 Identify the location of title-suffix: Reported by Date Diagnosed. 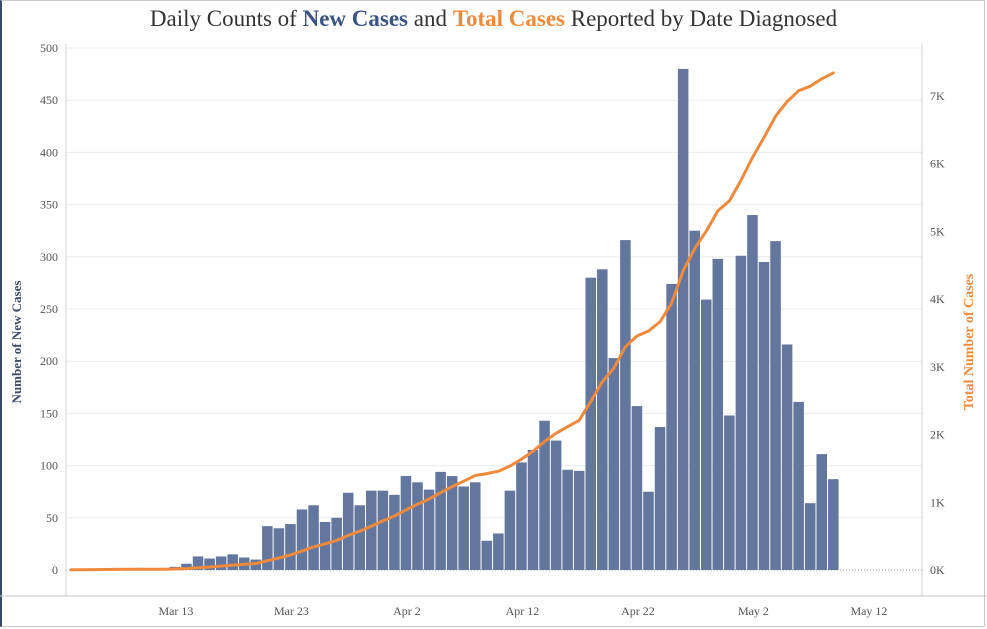
(701, 18).